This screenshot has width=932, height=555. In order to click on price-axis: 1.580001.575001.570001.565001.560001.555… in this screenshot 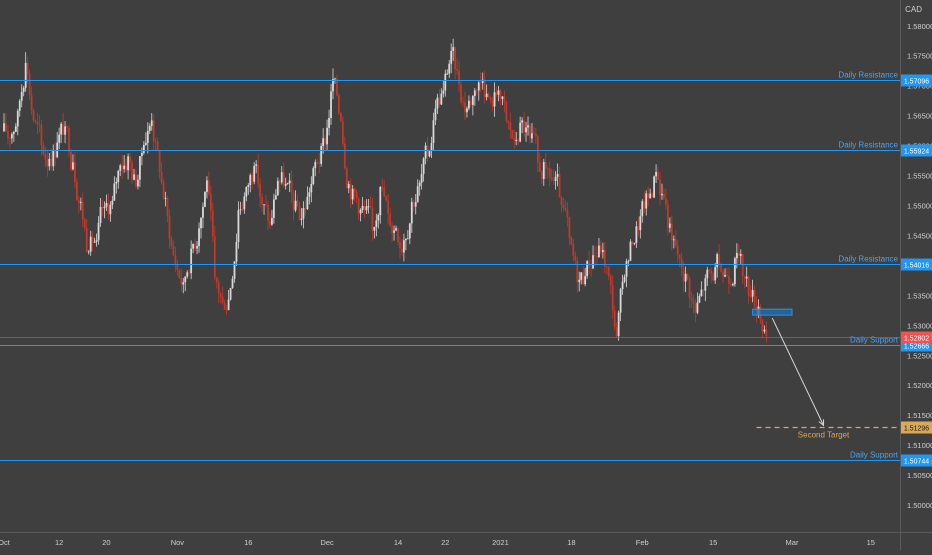, I will do `click(919, 266)`.